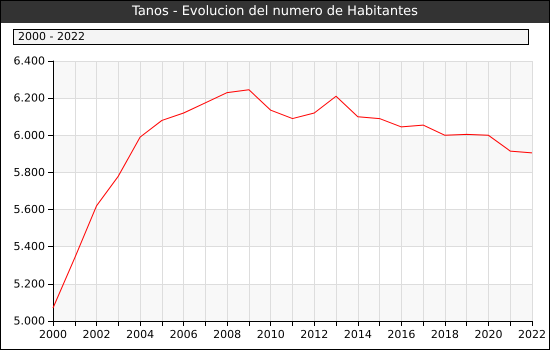 This screenshot has height=350, width=550. Describe the element at coordinates (29, 172) in the screenshot. I see `y-tick-label: 5.800` at that location.